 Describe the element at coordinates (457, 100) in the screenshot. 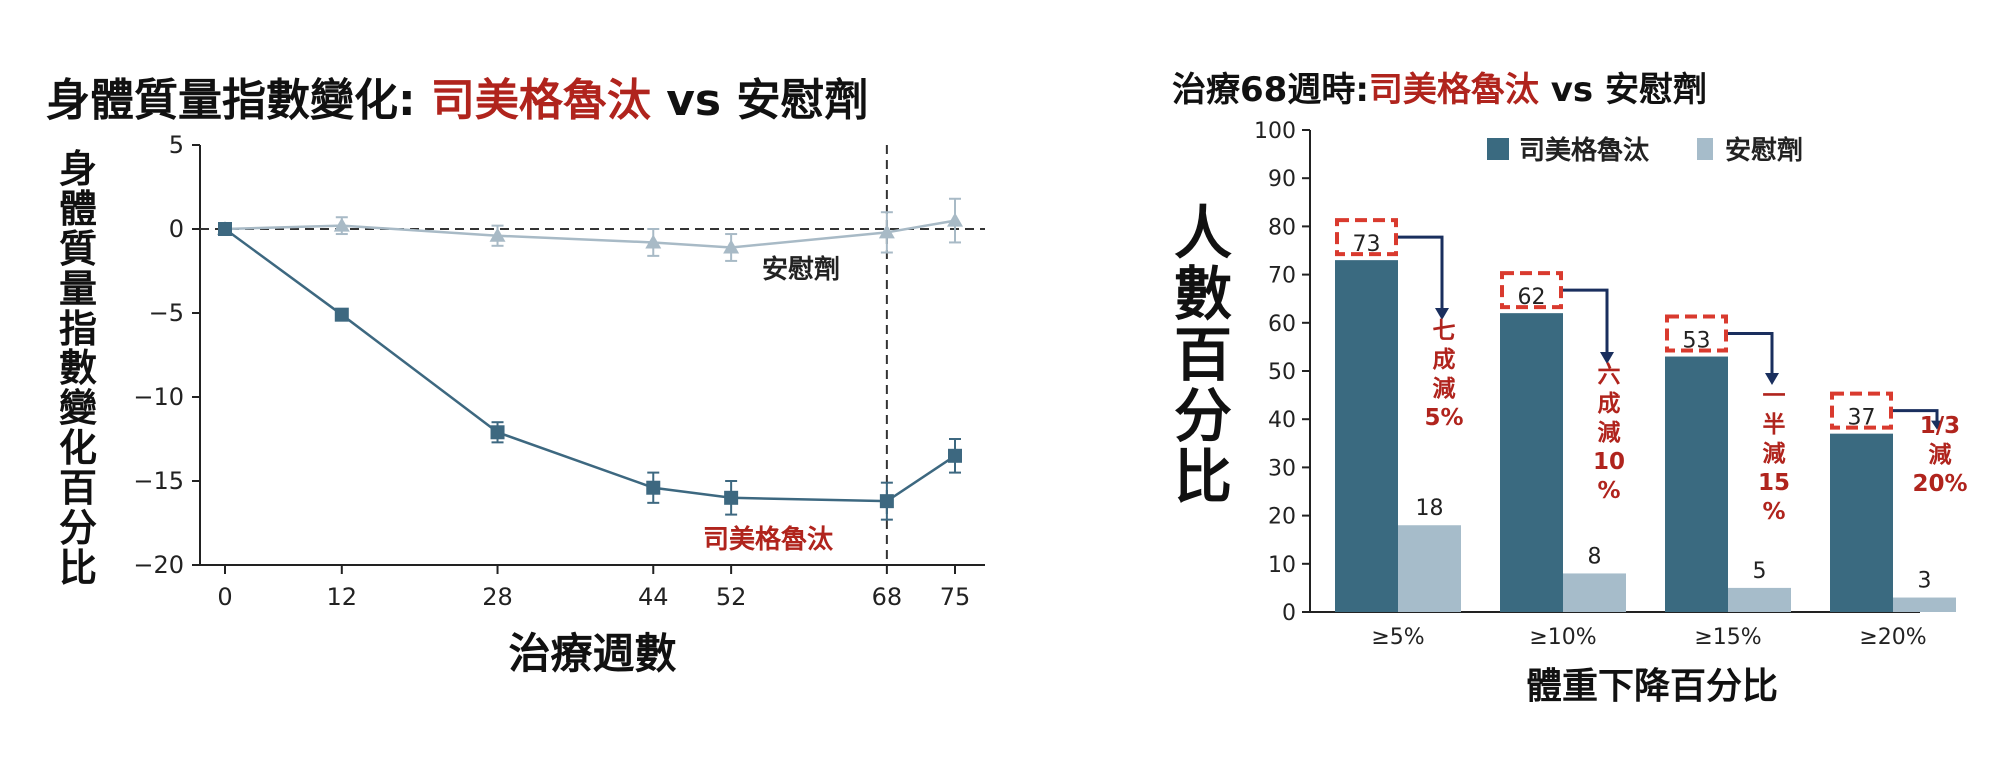

I see `chart1-title: 身體質量指數變化: 司美格魯汰 vs 安慰劑` at that location.